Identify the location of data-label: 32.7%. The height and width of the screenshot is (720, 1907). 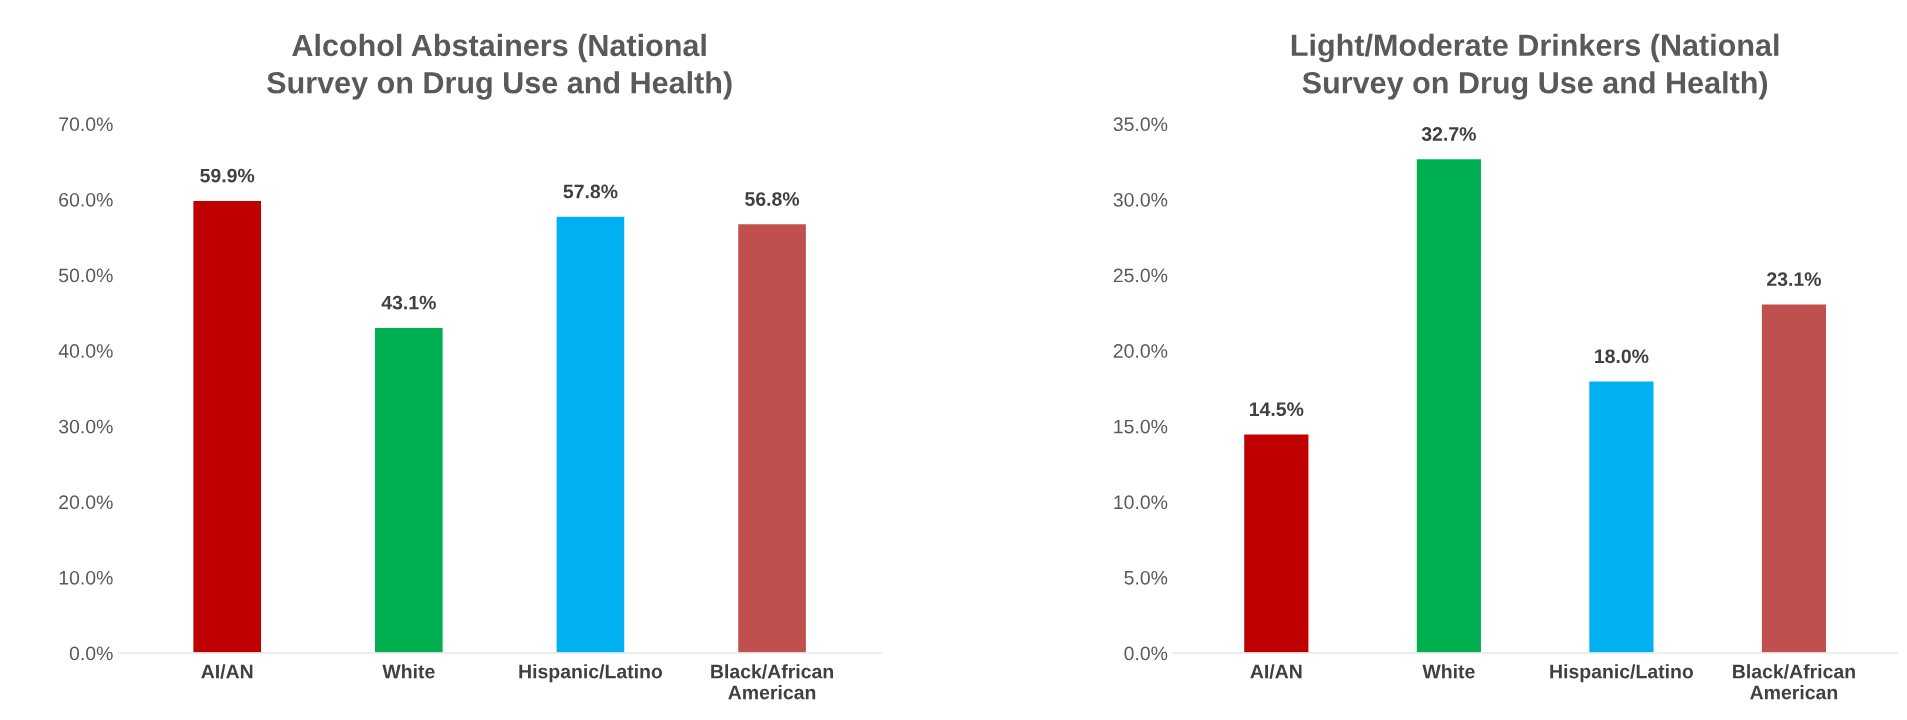
(1448, 134).